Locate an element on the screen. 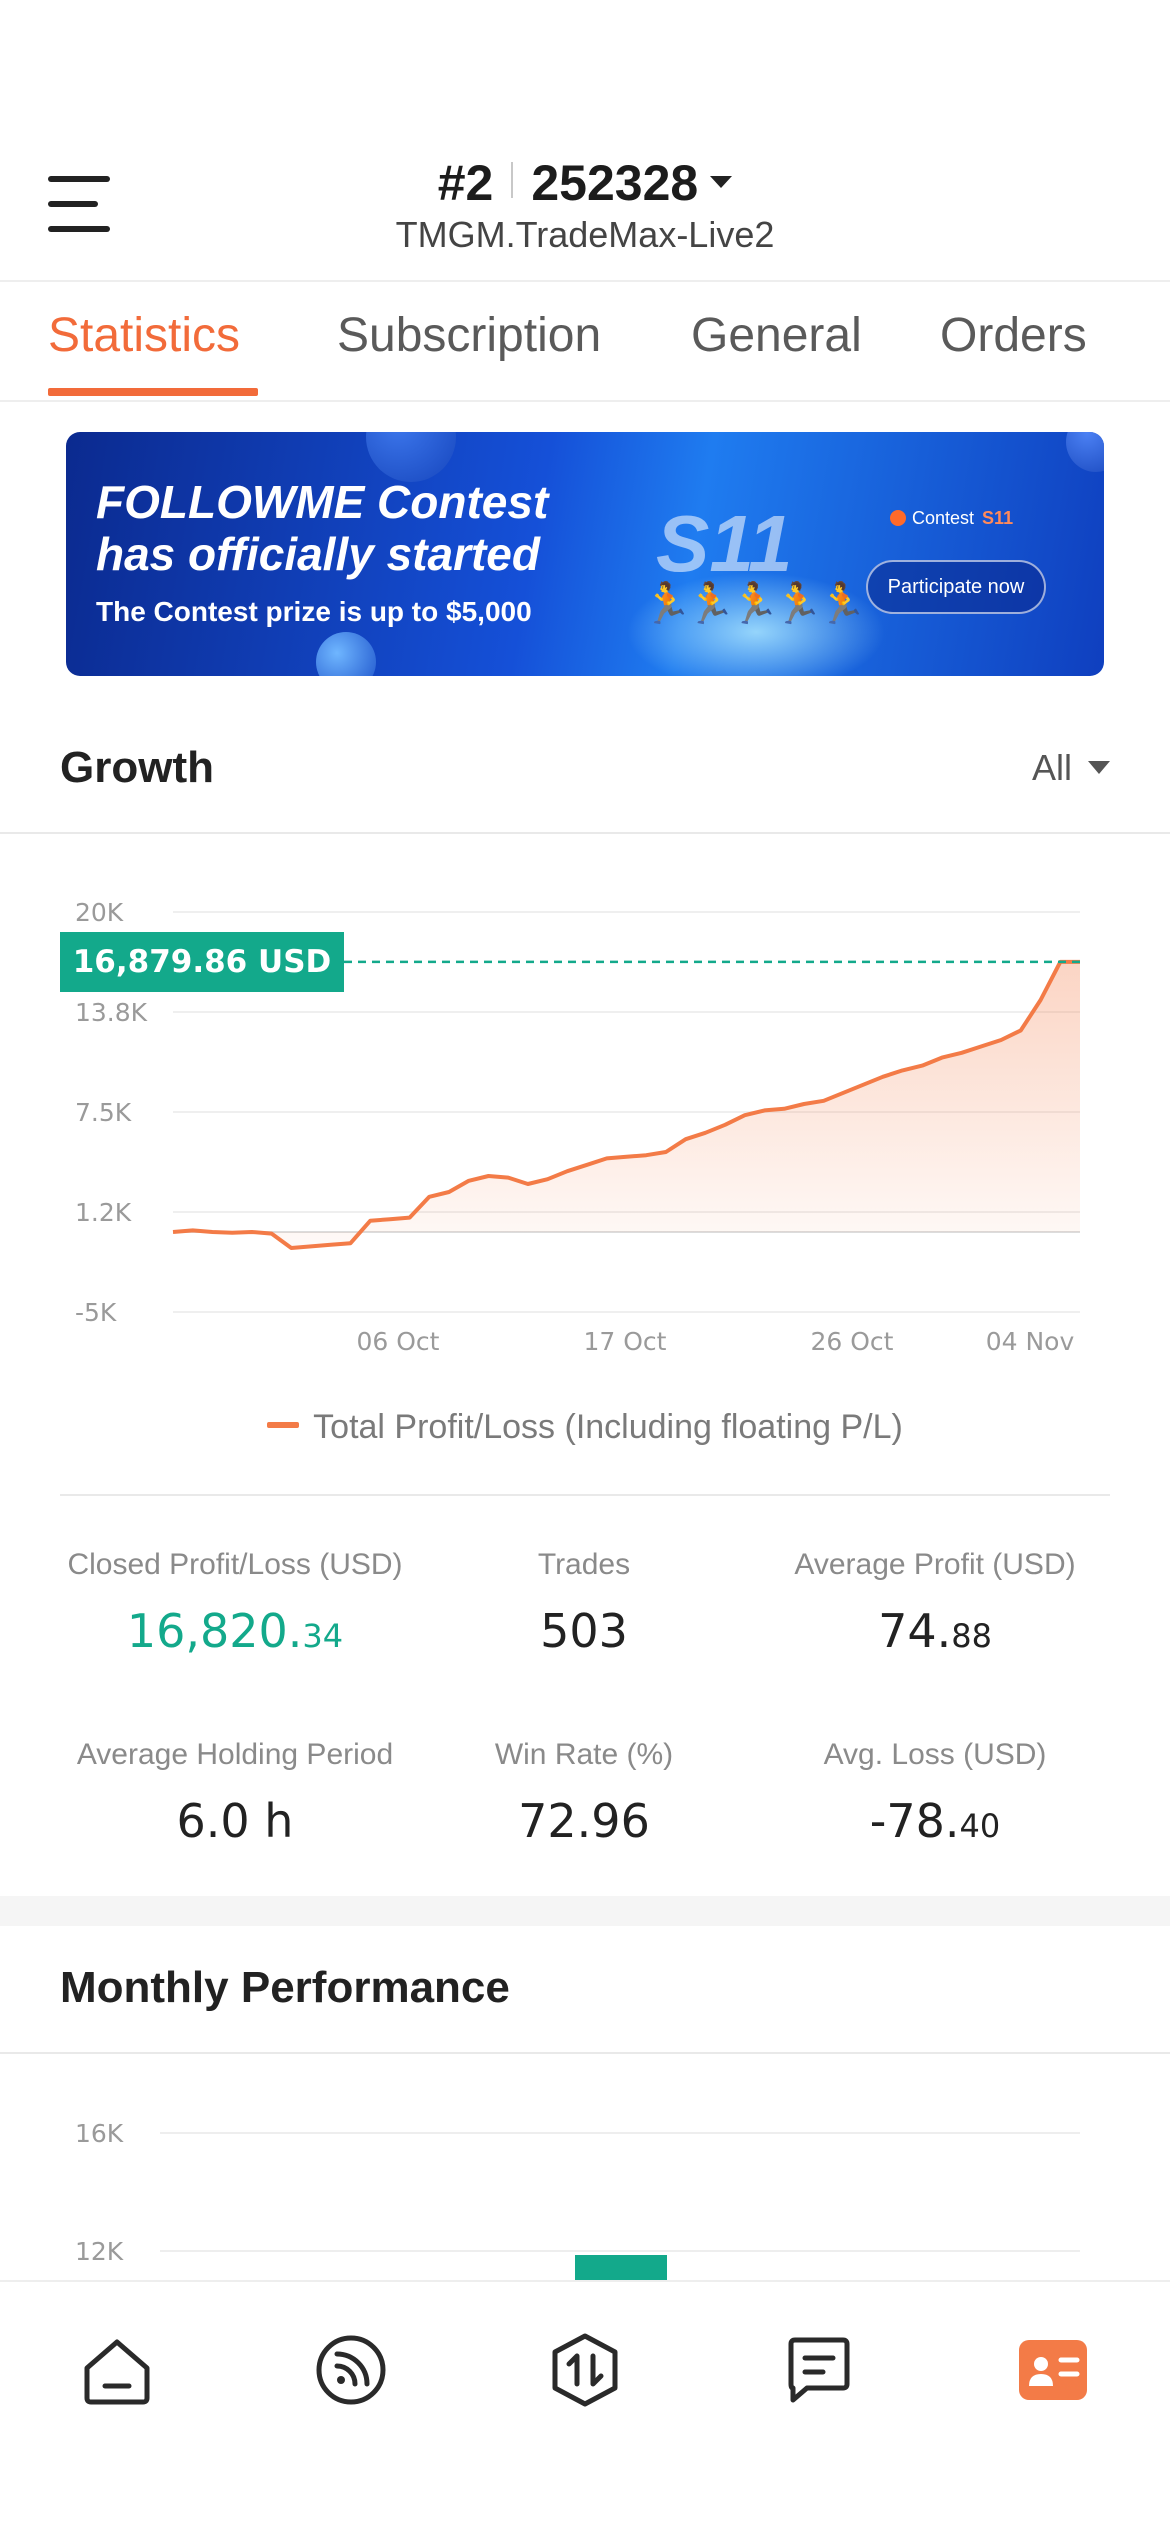 This screenshot has height=2532, width=1170. growth-filter-label: All is located at coordinates (1051, 767).